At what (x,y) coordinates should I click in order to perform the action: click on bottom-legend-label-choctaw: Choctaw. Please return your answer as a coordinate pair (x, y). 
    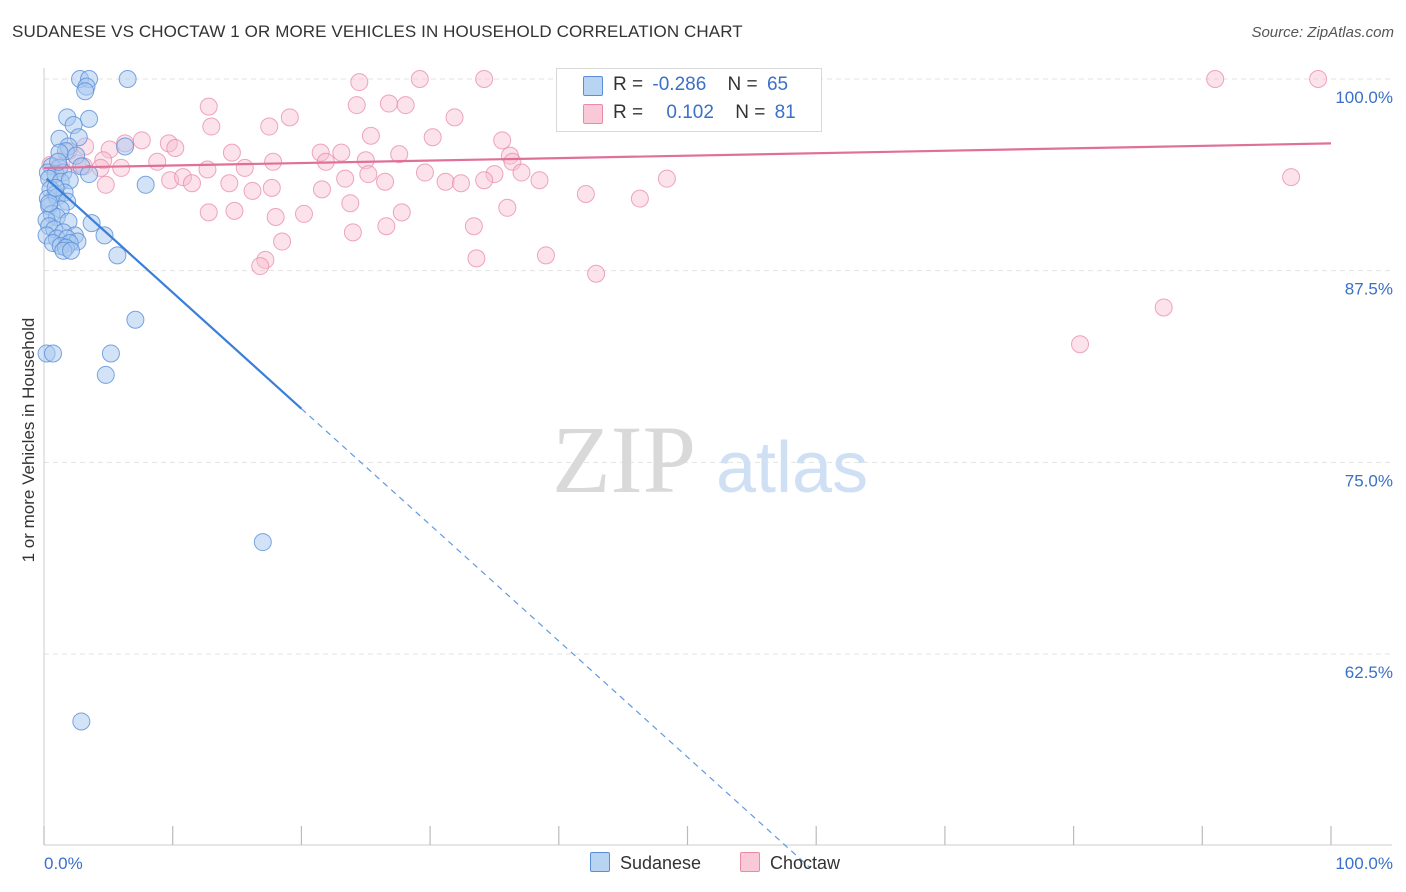
    Looking at the image, I should click on (805, 863).